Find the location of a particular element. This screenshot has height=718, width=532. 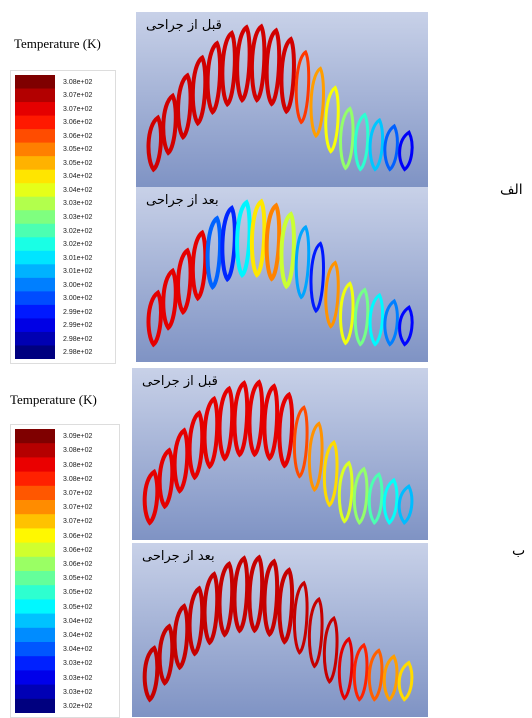

colorbar-label: 3.01e+02 is located at coordinates (78, 272).